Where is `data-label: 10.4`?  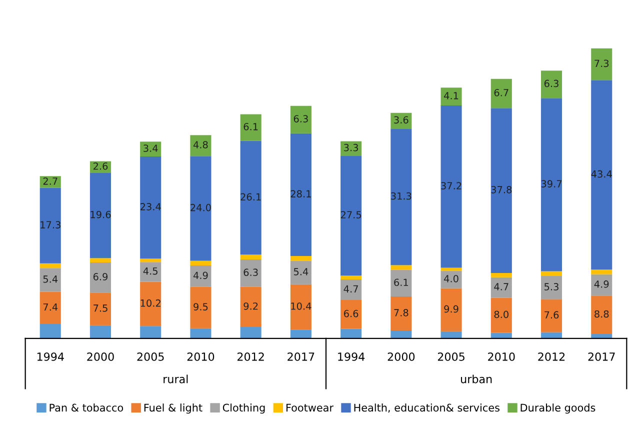
data-label: 10.4 is located at coordinates (301, 306).